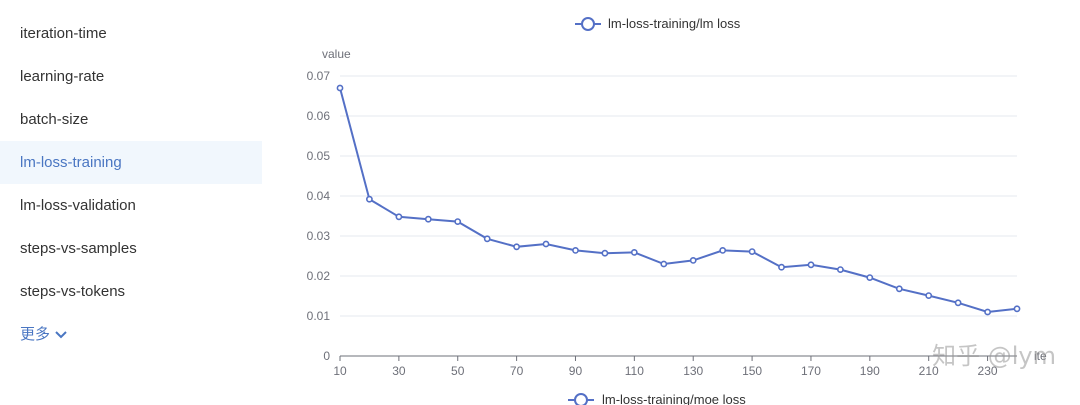 This screenshot has height=405, width=1080. Describe the element at coordinates (674, 398) in the screenshot. I see `legend-moe-loss-label: lm-loss-training/moe loss` at that location.